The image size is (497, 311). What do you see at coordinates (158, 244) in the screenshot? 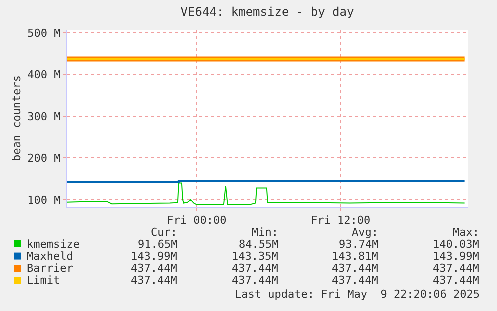
I see `text: 91.65M` at bounding box center [158, 244].